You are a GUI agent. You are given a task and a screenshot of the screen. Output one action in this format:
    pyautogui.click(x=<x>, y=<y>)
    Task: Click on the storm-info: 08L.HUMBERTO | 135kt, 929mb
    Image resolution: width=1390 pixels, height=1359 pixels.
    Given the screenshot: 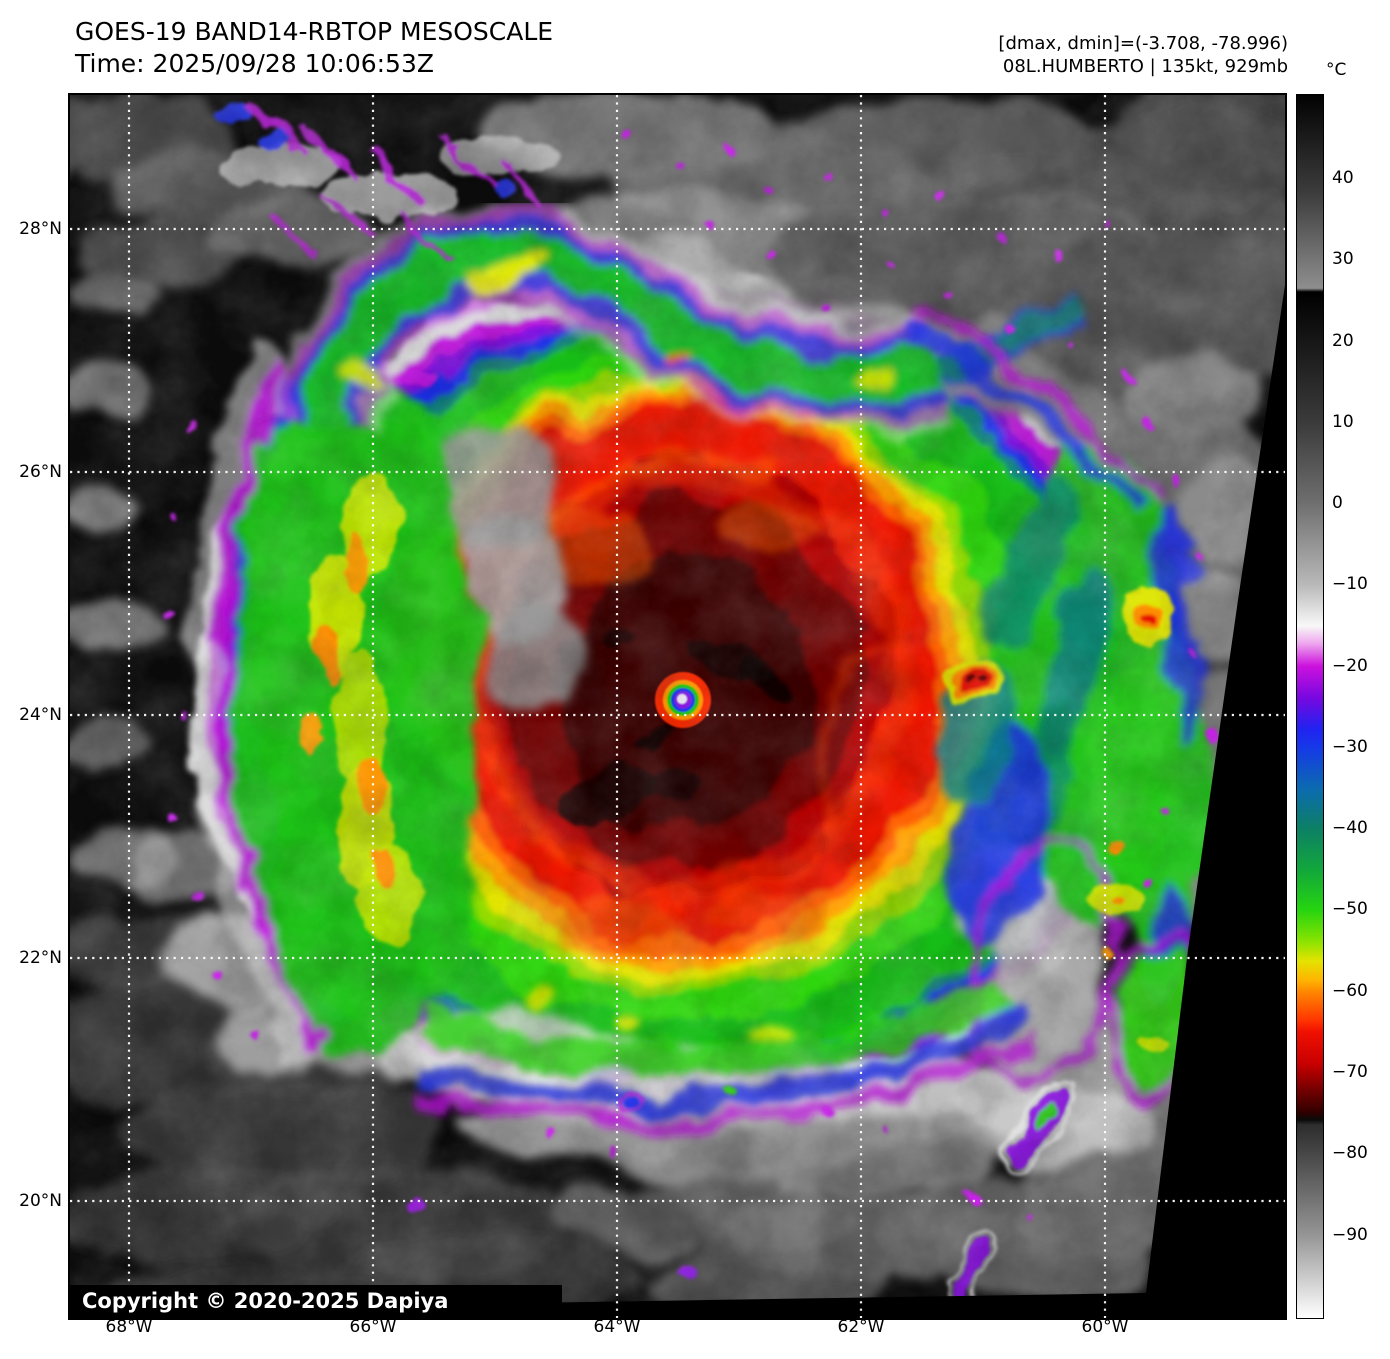 What is the action you would take?
    pyautogui.click(x=1145, y=66)
    